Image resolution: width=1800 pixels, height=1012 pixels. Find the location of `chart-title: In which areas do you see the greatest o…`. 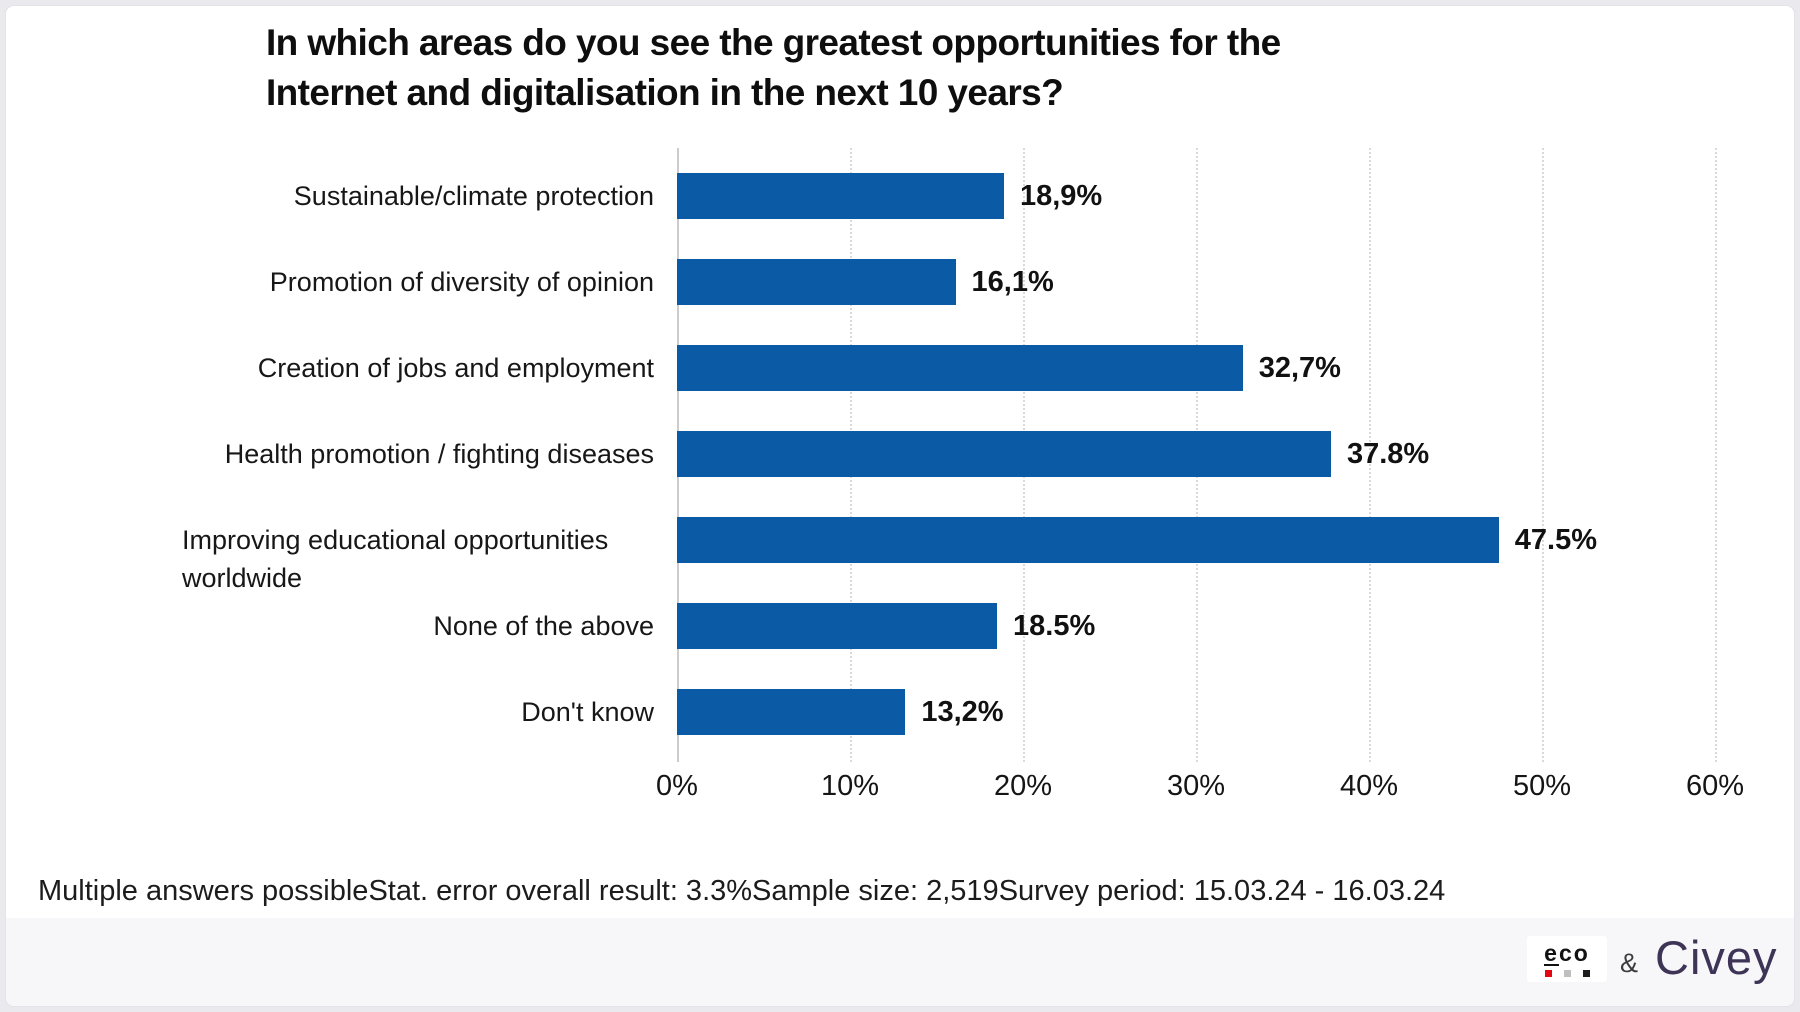

chart-title: In which areas do you see the greatest o… is located at coordinates (773, 68).